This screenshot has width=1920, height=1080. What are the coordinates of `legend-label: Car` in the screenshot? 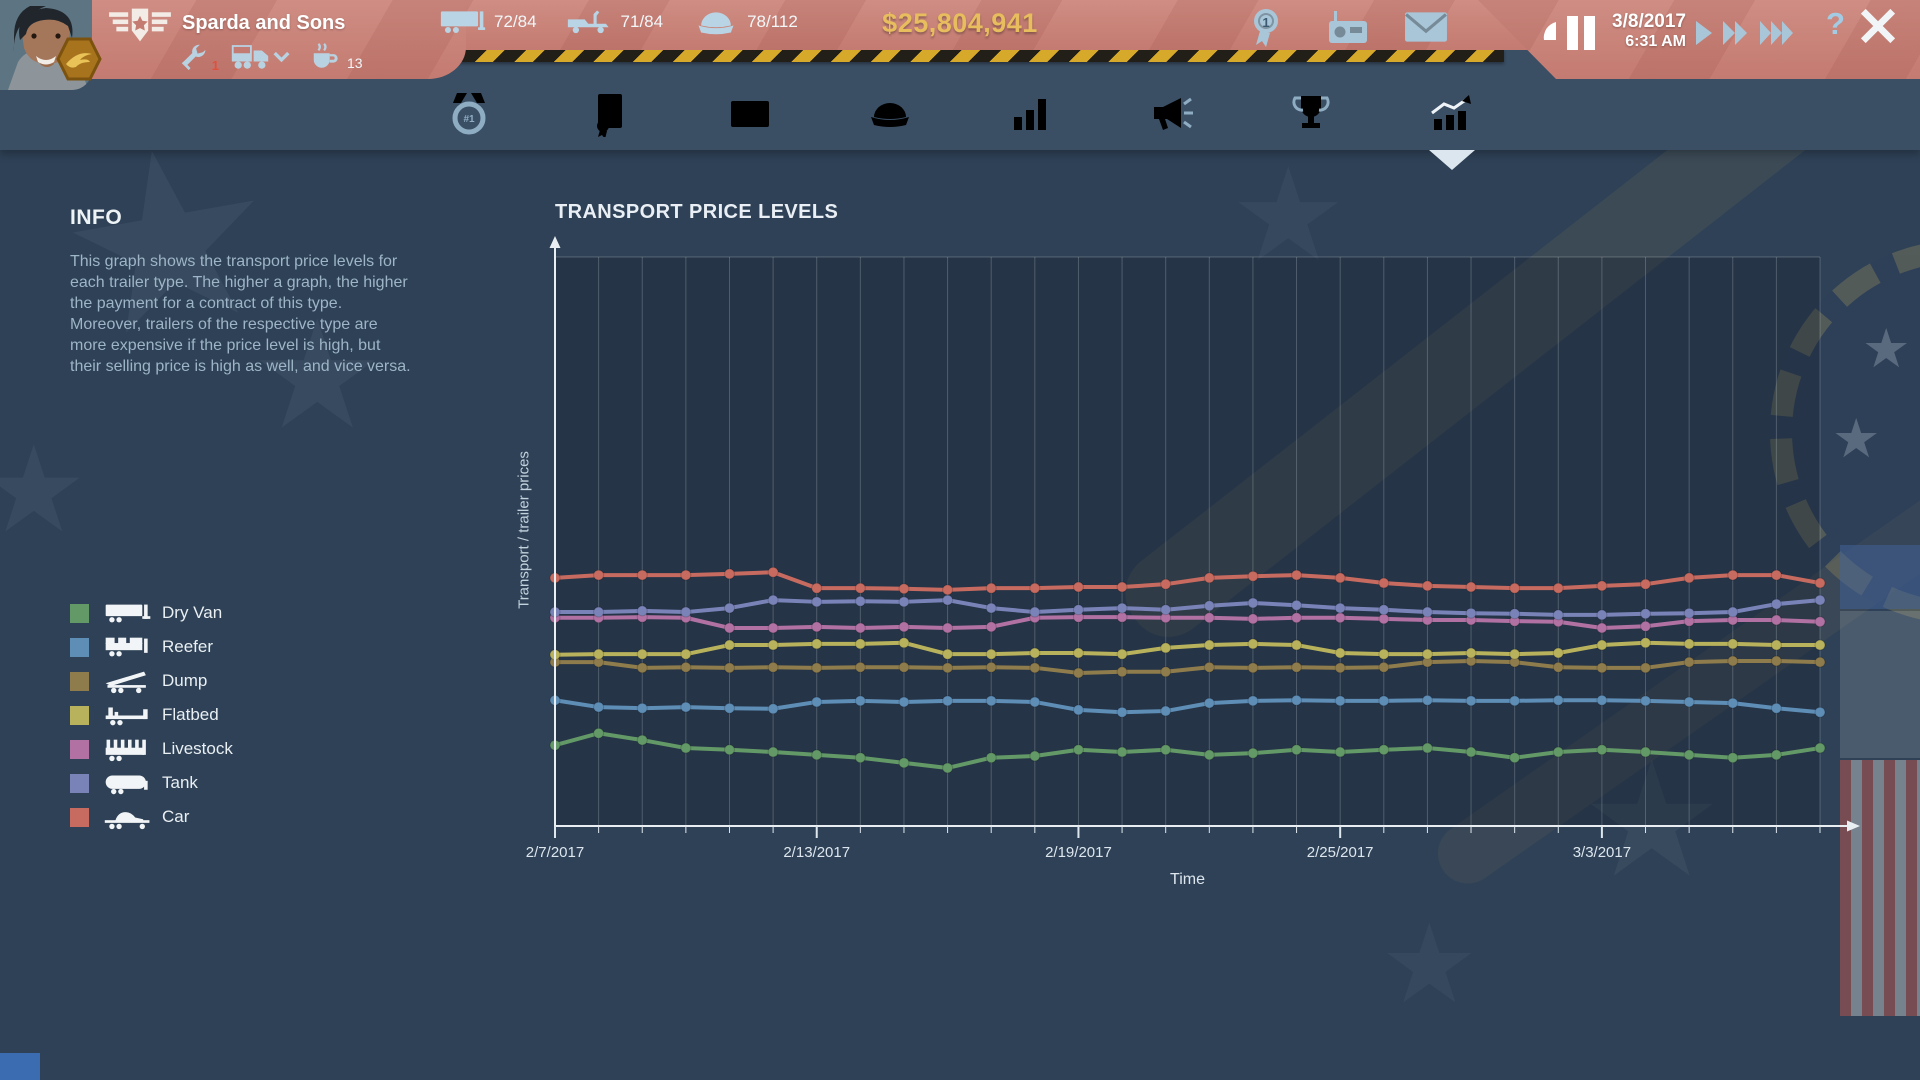 It's located at (176, 816).